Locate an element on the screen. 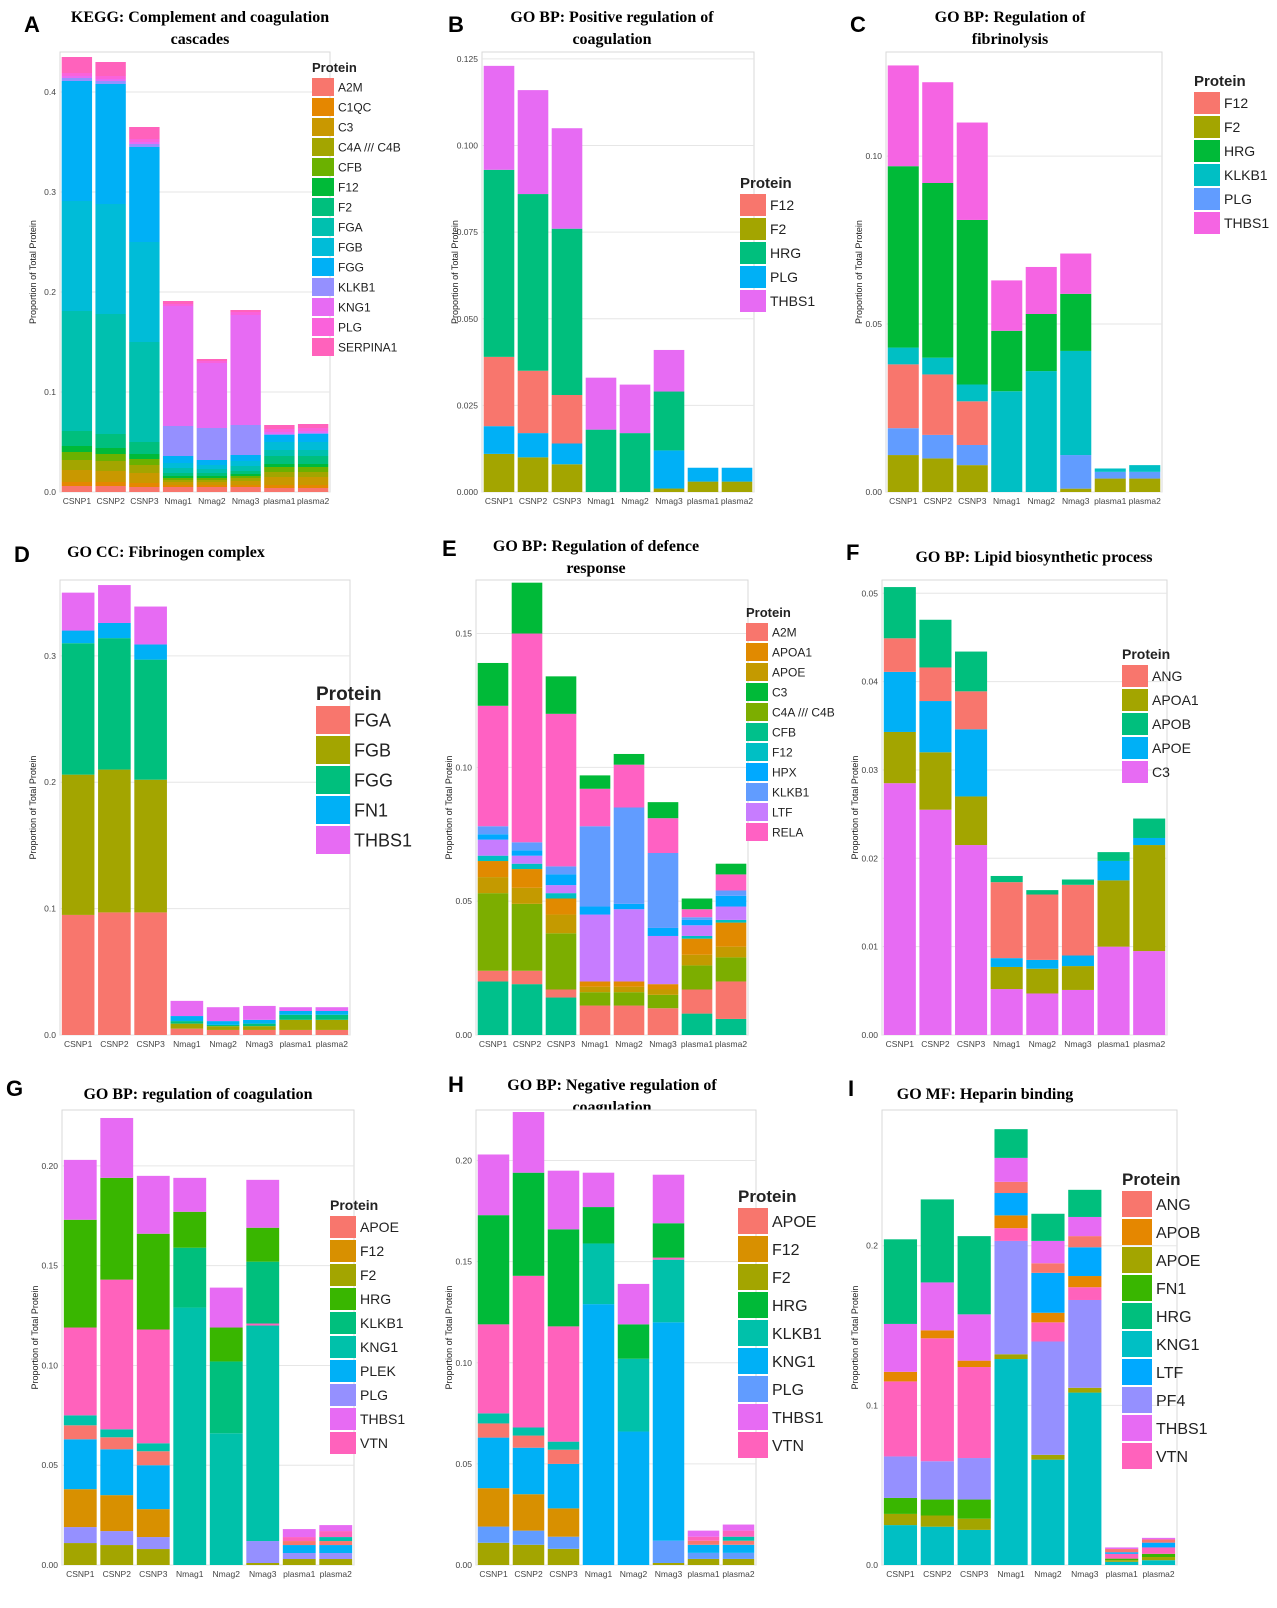 The image size is (1277, 1608). panel-title: cascades is located at coordinates (200, 39).